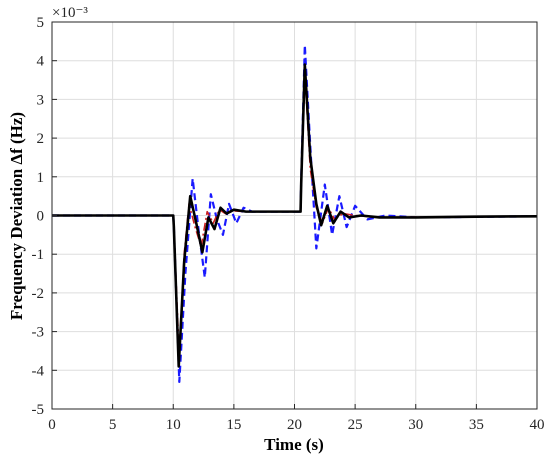  Describe the element at coordinates (70, 13) in the screenshot. I see `y-exponent-label: ×10⁻³` at that location.